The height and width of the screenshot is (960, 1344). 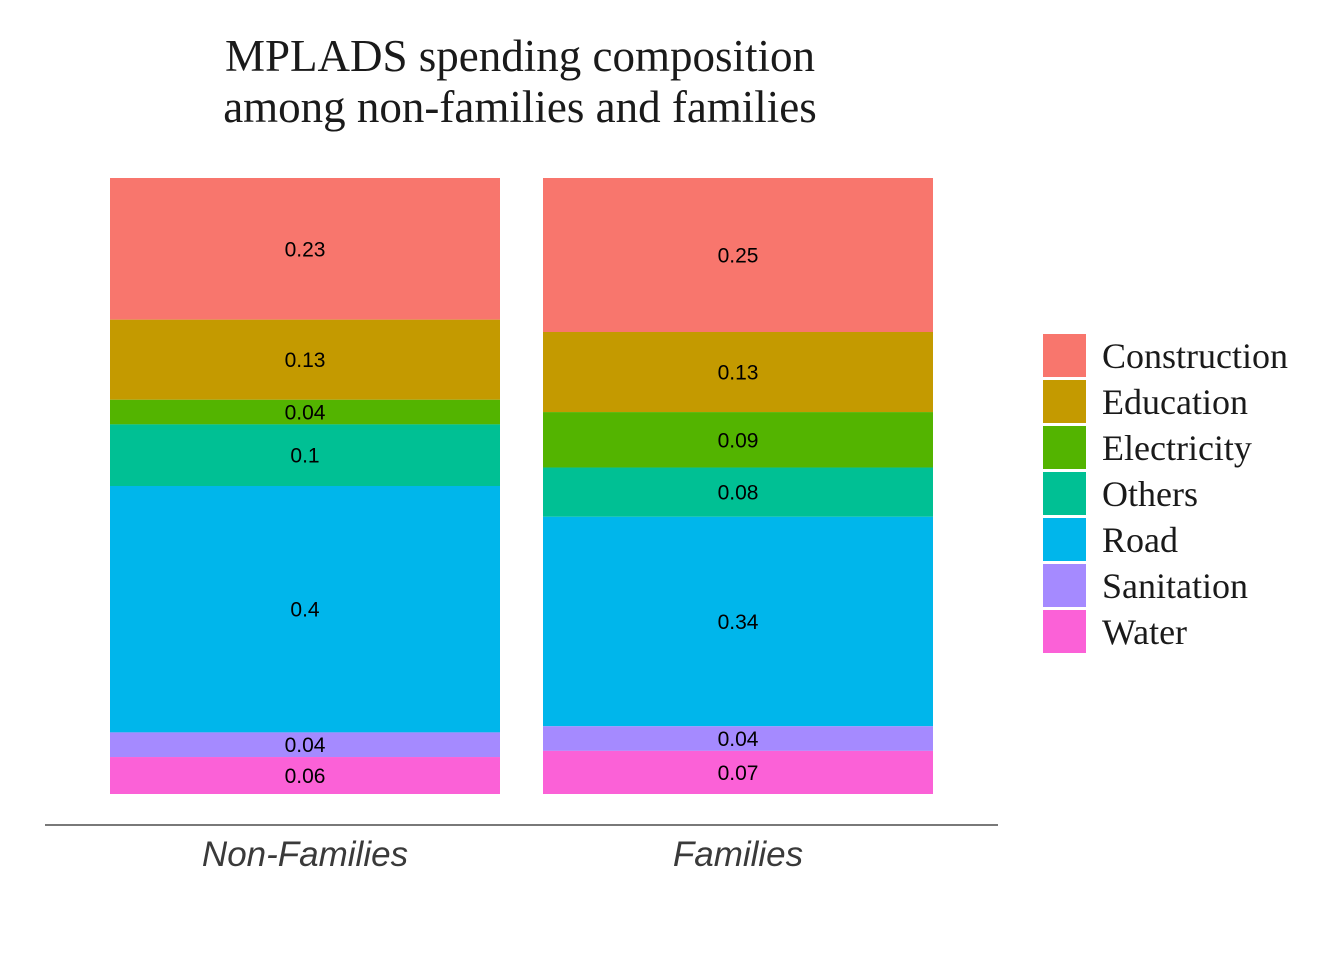 I want to click on data-label-families-sanitation: 0.04, so click(x=738, y=739).